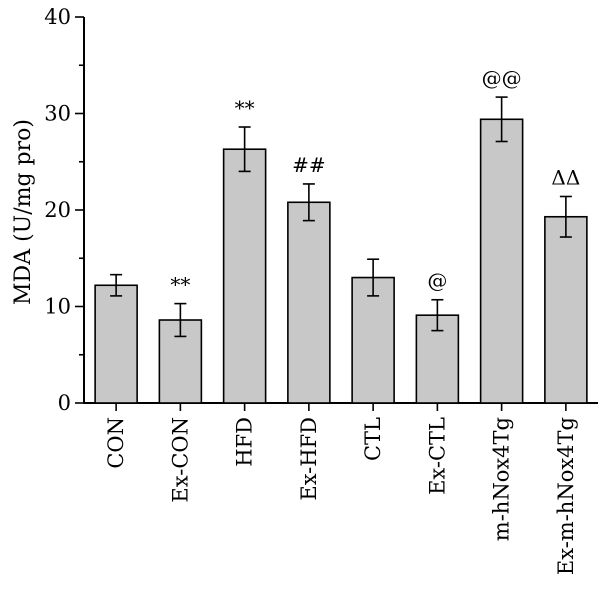  What do you see at coordinates (116, 443) in the screenshot?
I see `x-category-label: CON` at bounding box center [116, 443].